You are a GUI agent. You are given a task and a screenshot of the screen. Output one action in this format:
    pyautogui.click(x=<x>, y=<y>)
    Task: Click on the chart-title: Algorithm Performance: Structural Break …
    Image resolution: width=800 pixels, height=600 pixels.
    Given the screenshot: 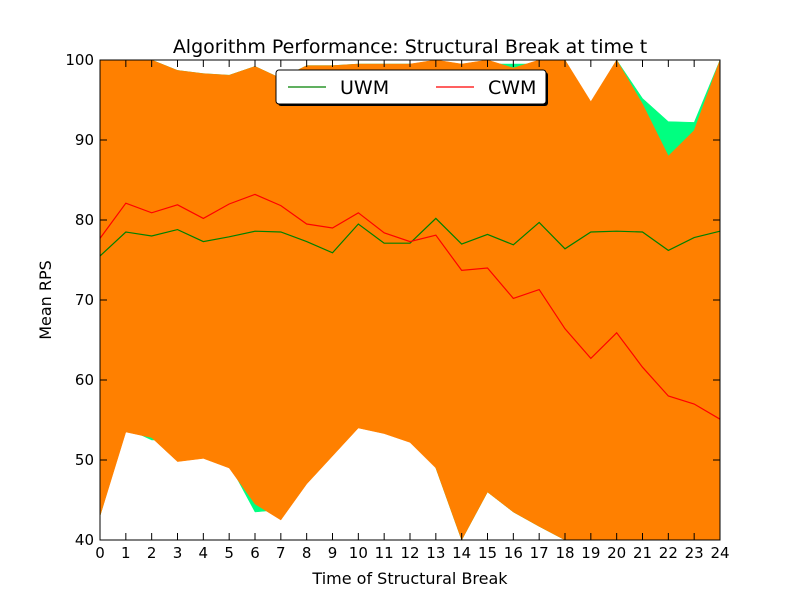 What is the action you would take?
    pyautogui.click(x=410, y=47)
    